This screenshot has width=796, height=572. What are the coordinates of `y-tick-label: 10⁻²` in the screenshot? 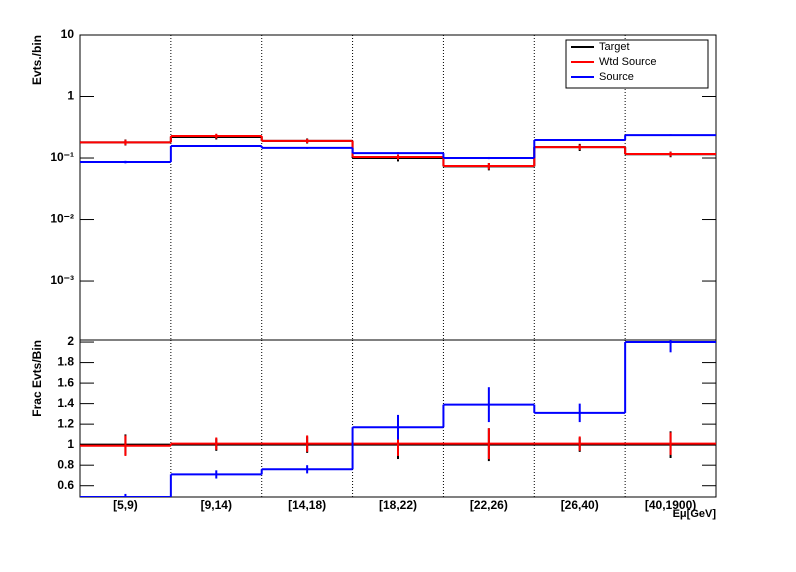 It's located at (62, 219).